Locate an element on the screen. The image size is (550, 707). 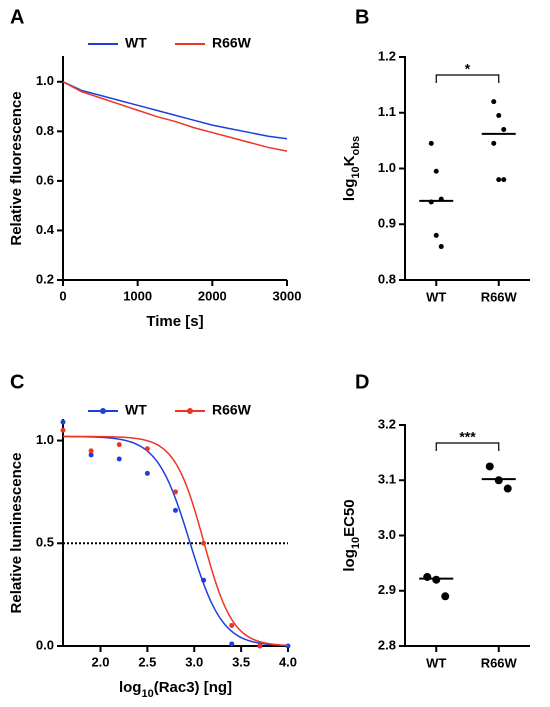
label-text: Relative luminescence is located at coordinates (16, 533).